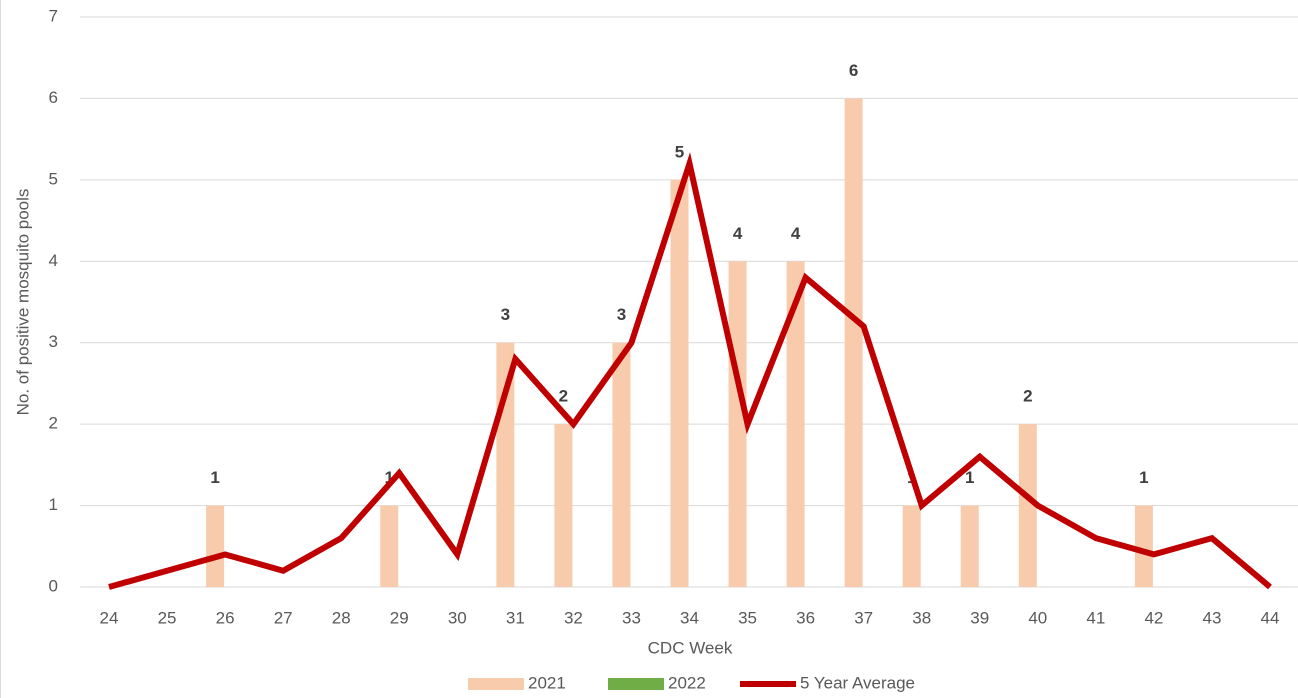 The height and width of the screenshot is (698, 1298). What do you see at coordinates (863, 617) in the screenshot?
I see `x-tick-label: 37` at bounding box center [863, 617].